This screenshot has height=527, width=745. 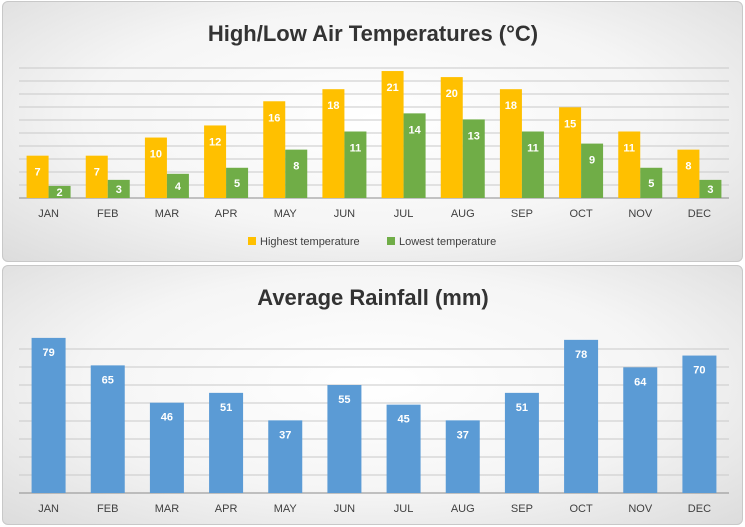 I want to click on bar-highest-may, so click(x=274, y=149).